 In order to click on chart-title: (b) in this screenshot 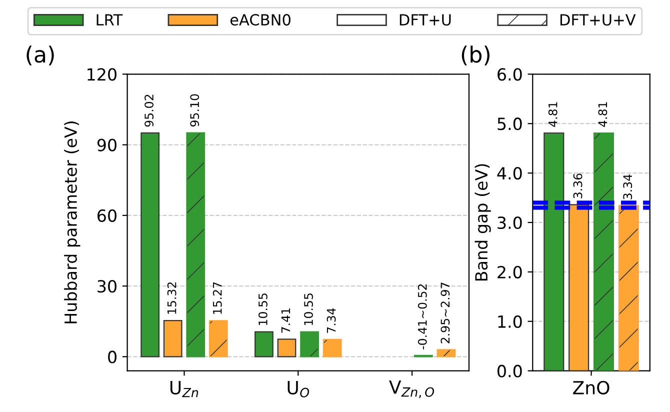, I will do `click(476, 56)`.